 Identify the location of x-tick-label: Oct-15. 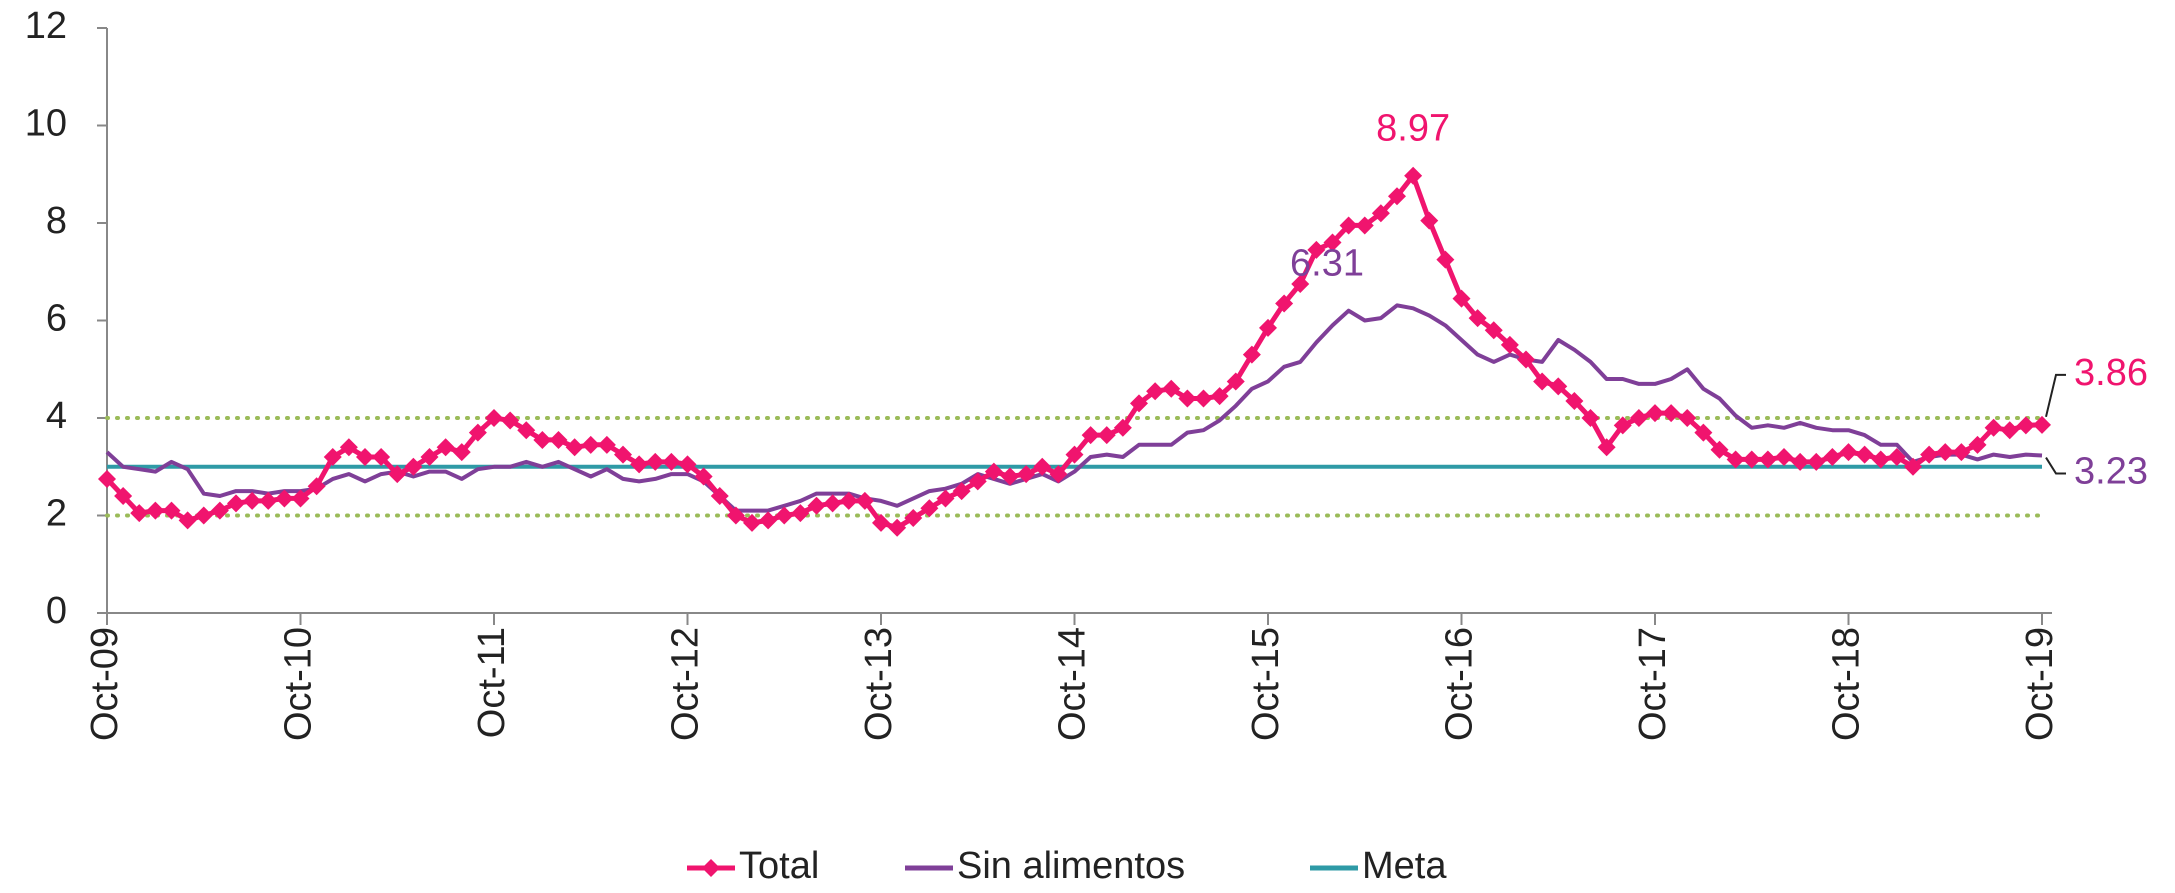
(1266, 684).